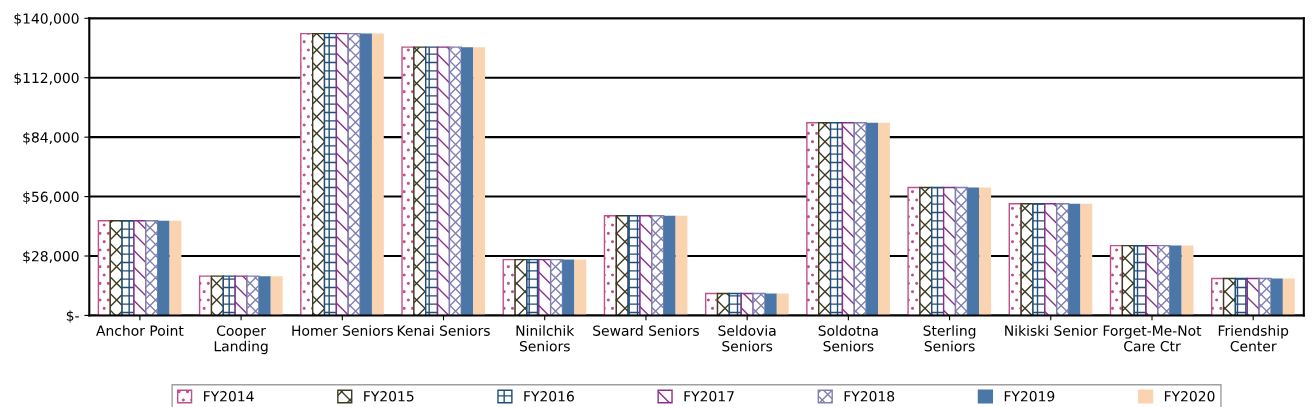  I want to click on x-tick-label: Seward Seniors, so click(646, 330).